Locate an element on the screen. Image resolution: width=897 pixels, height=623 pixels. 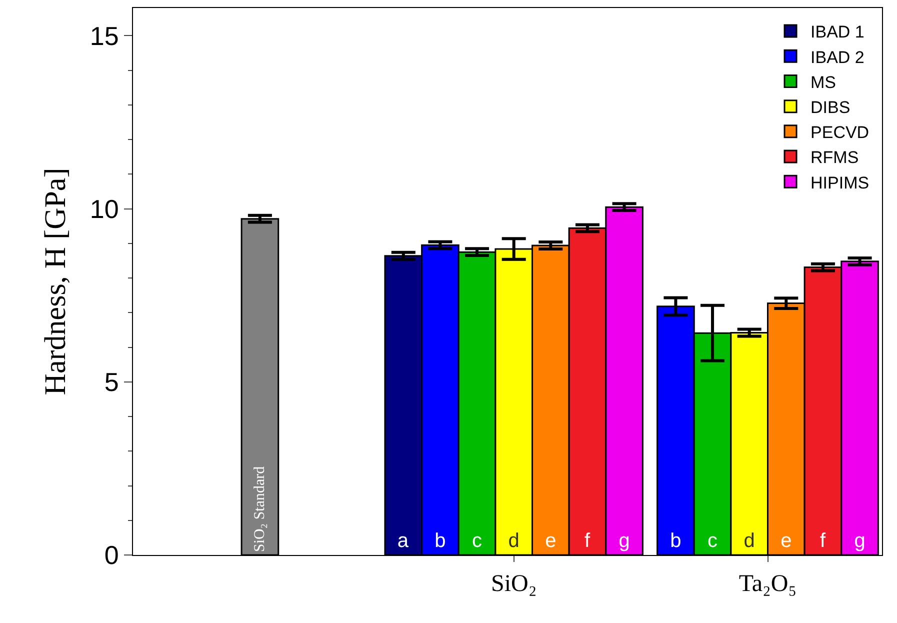
legend-label: PECVD is located at coordinates (840, 132).